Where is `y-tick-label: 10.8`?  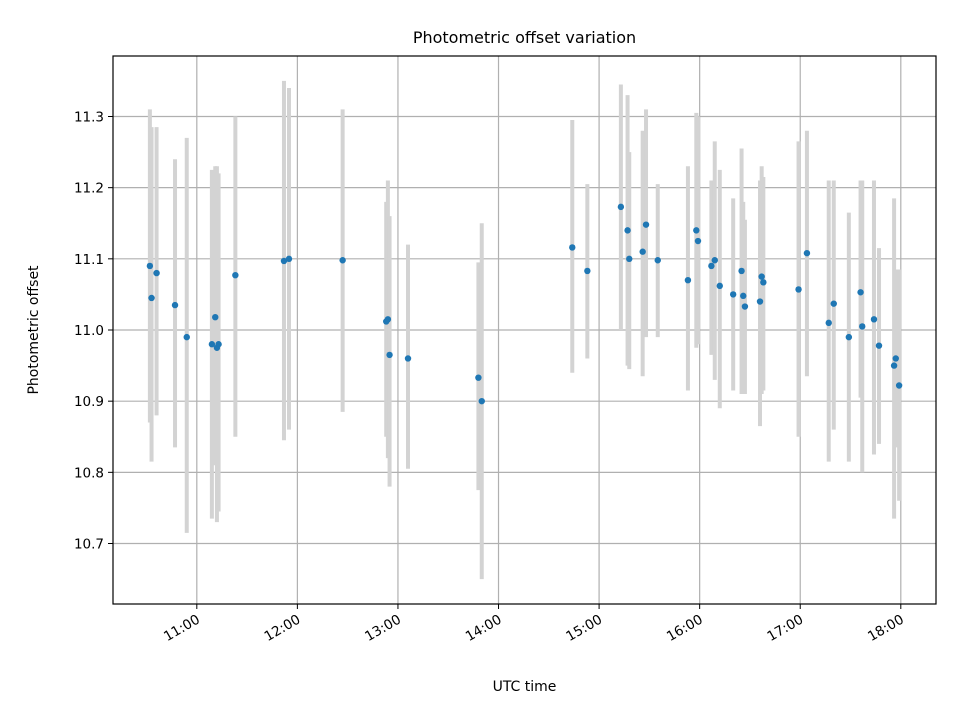 y-tick-label: 10.8 is located at coordinates (89, 473).